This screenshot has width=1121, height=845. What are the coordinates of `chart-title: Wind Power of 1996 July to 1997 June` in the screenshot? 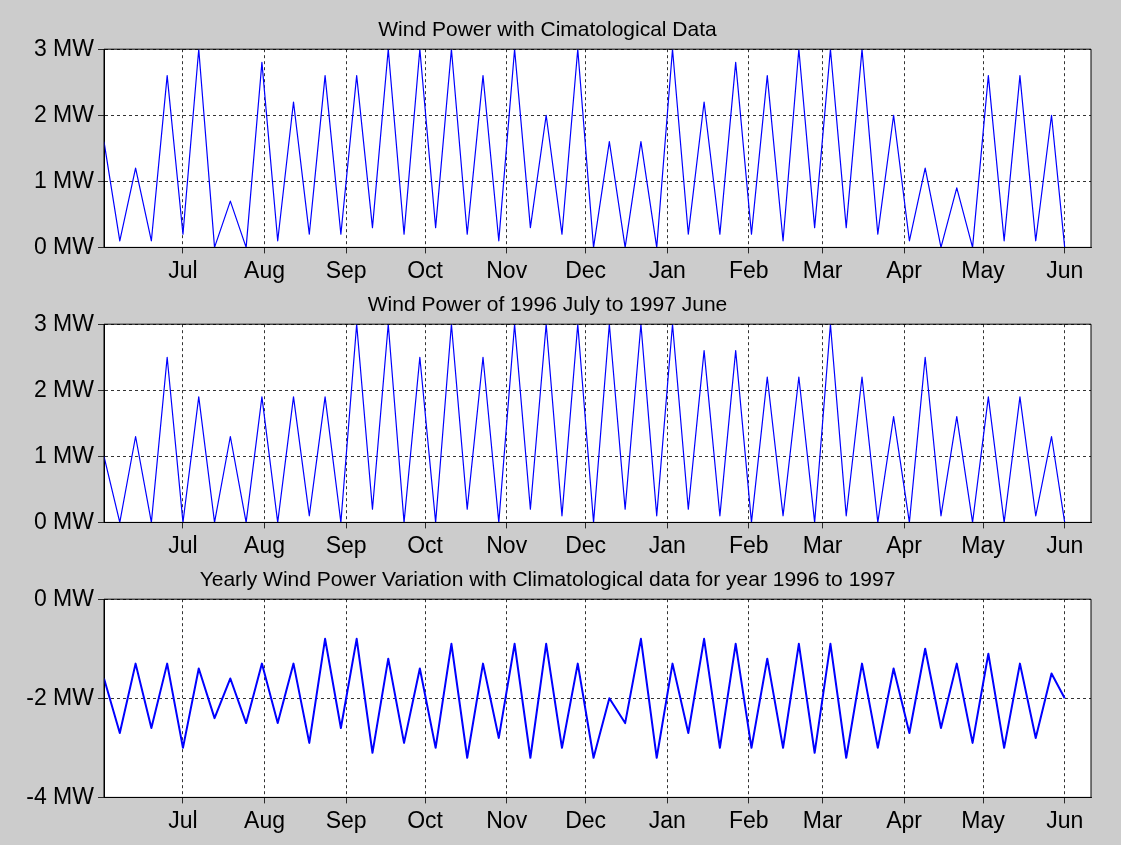 It's located at (547, 304).